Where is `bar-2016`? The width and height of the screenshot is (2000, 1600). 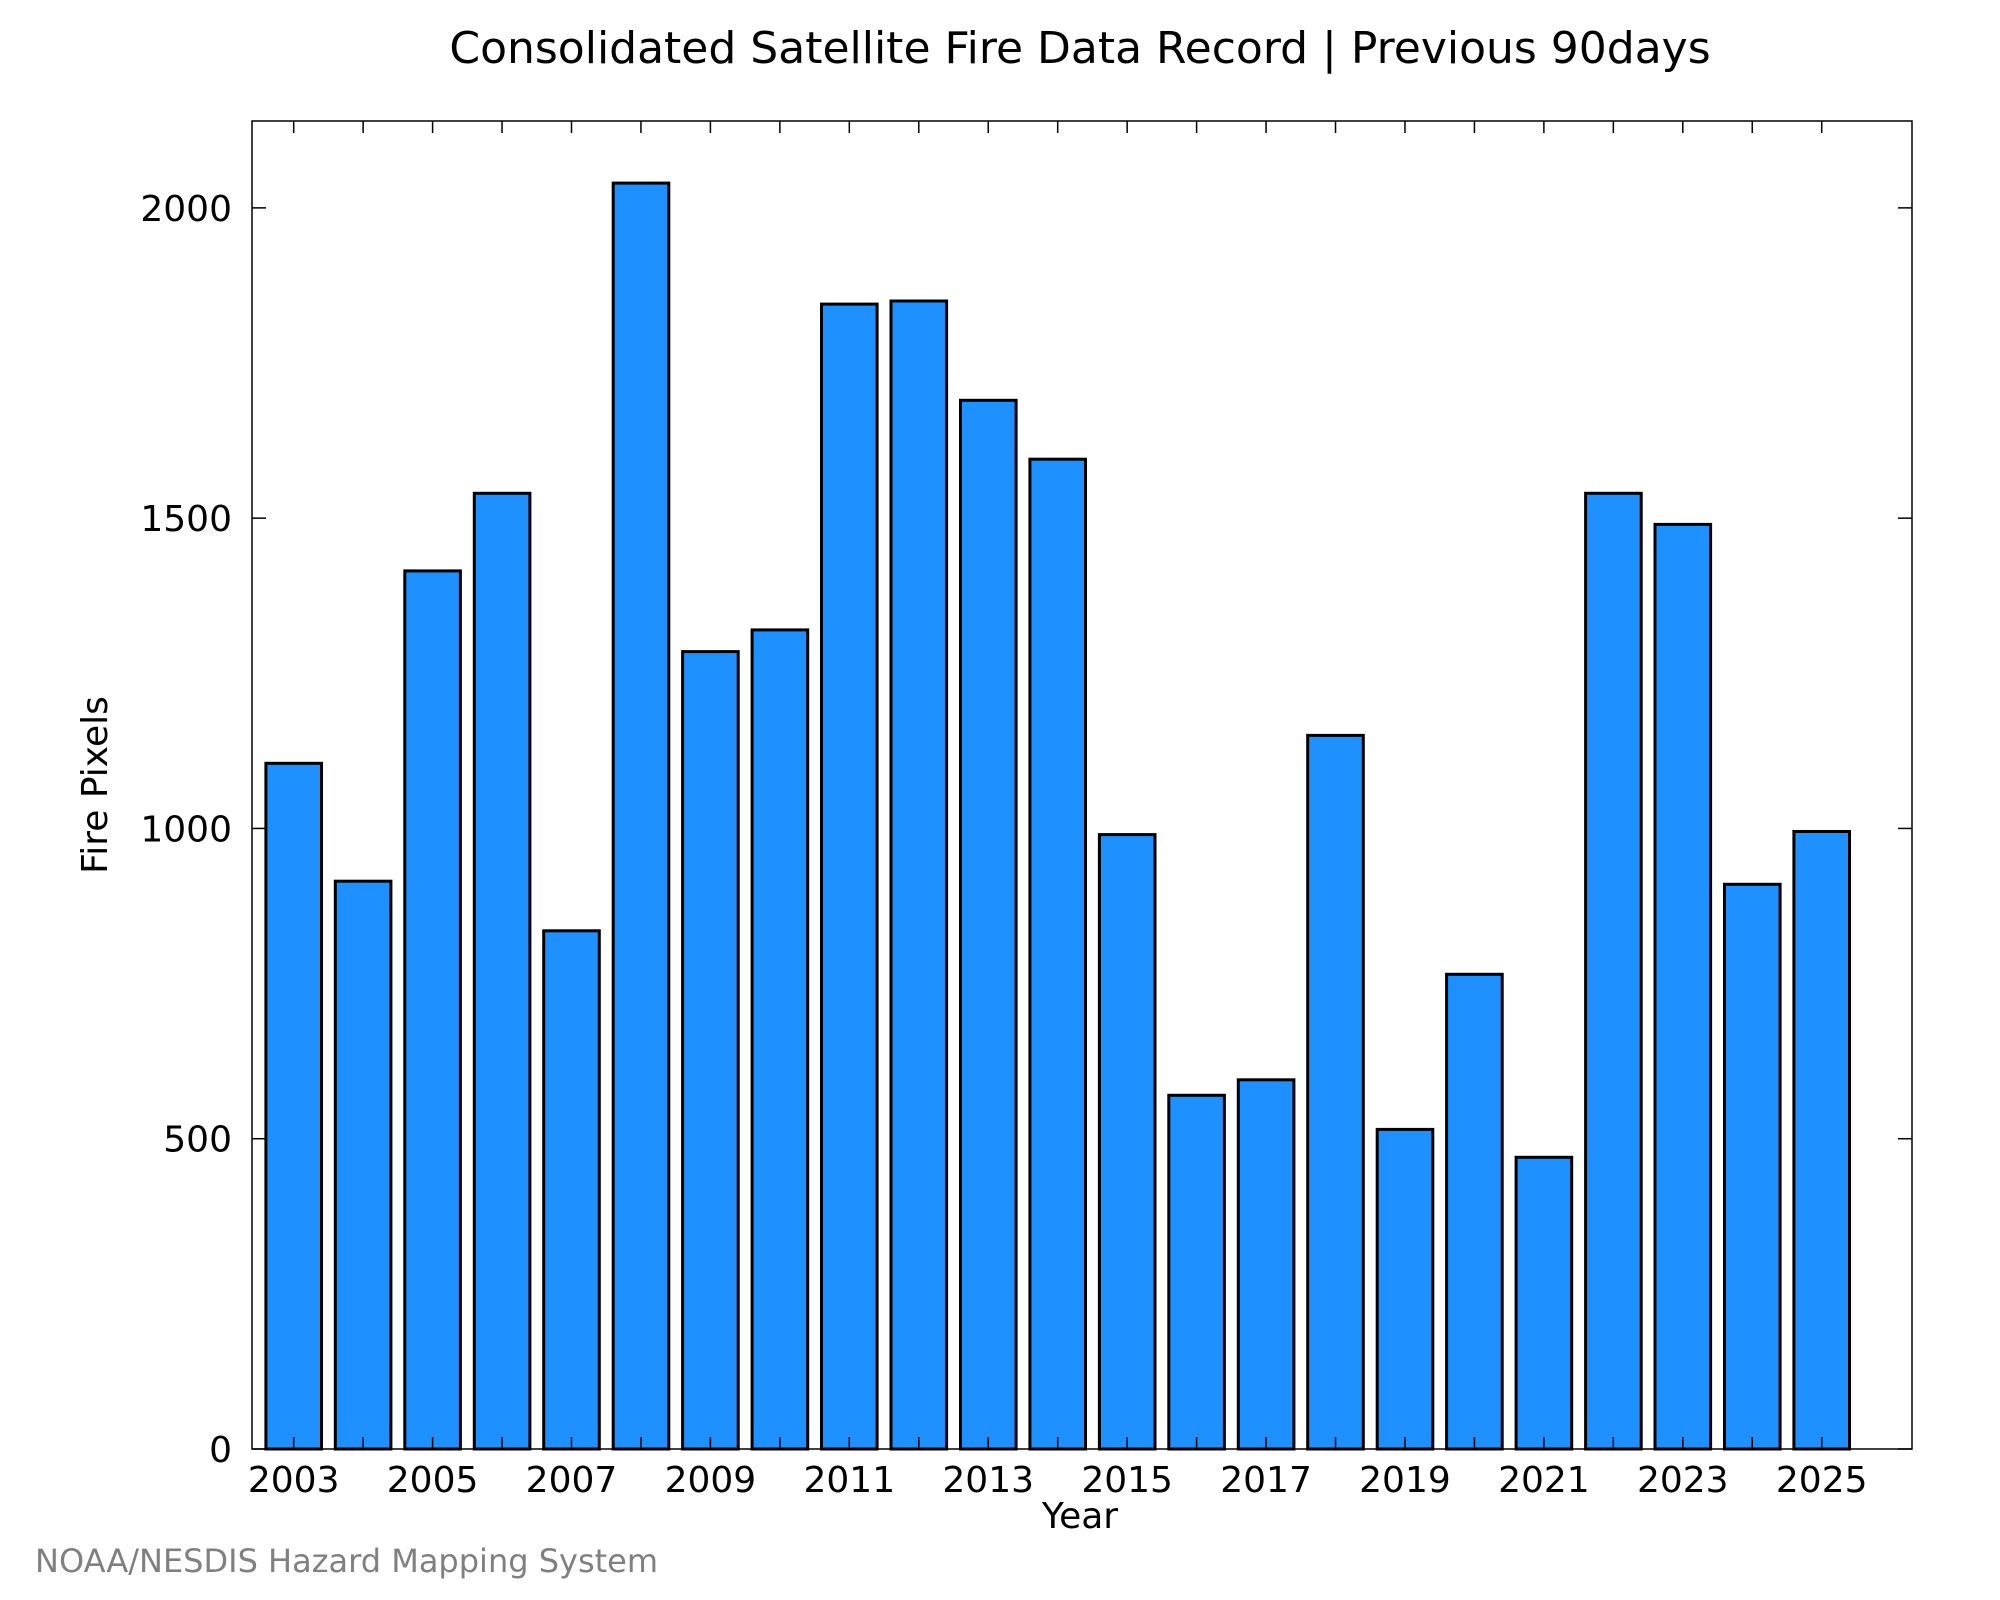
bar-2016 is located at coordinates (1196, 1272).